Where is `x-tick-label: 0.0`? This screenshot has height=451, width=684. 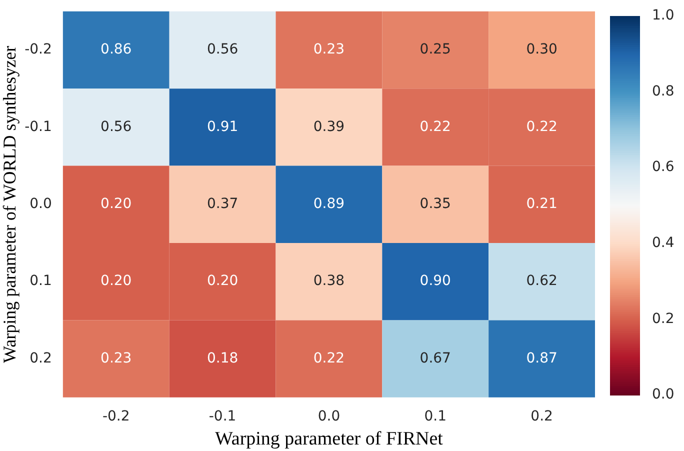 x-tick-label: 0.0 is located at coordinates (329, 416).